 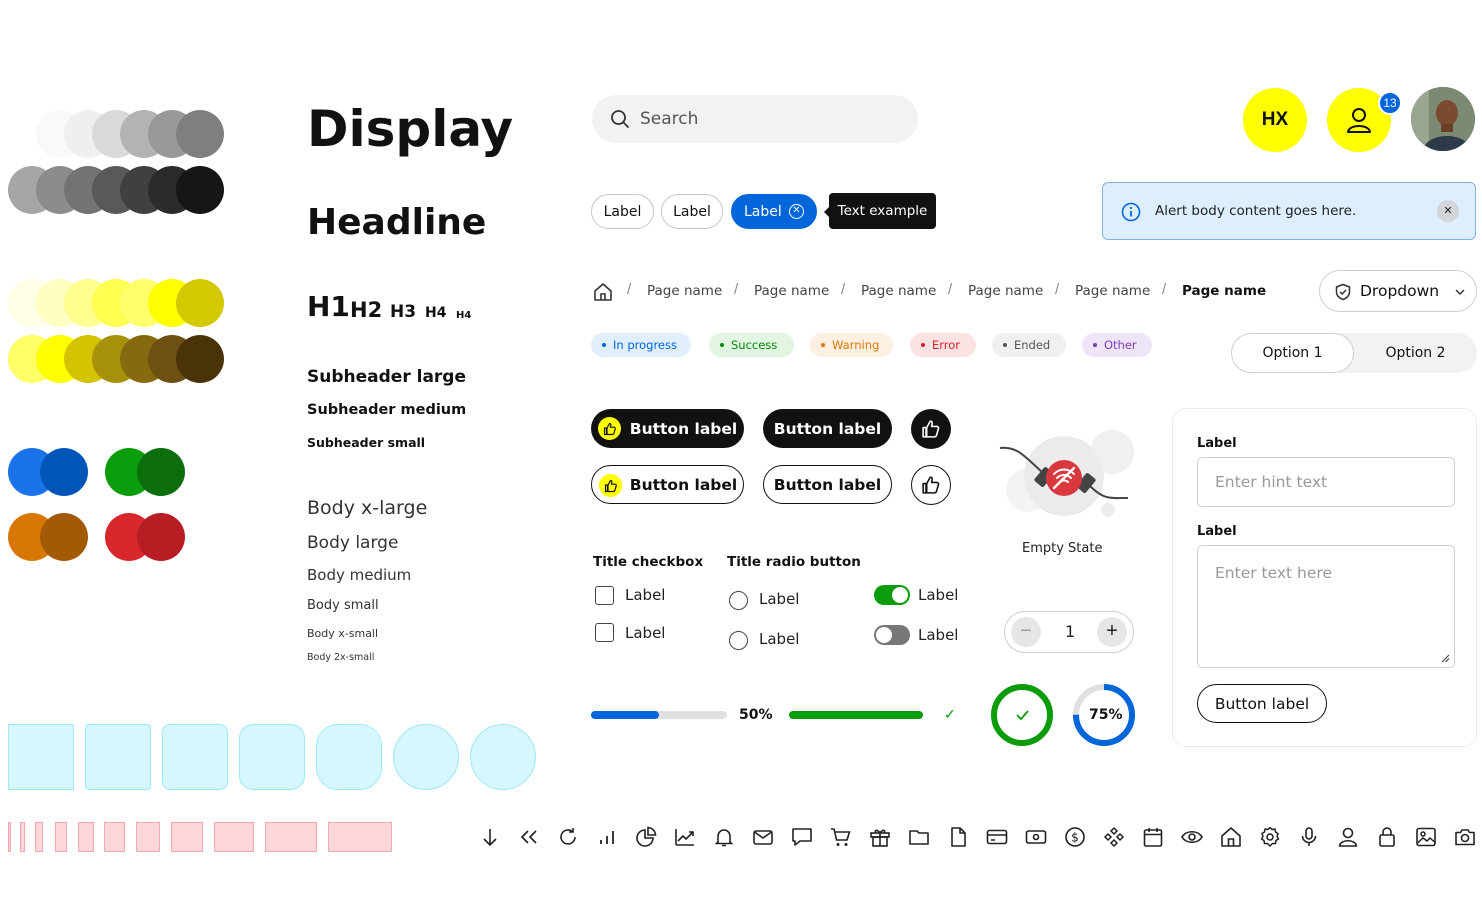 I want to click on bar-chart-icon, so click(x=607, y=837).